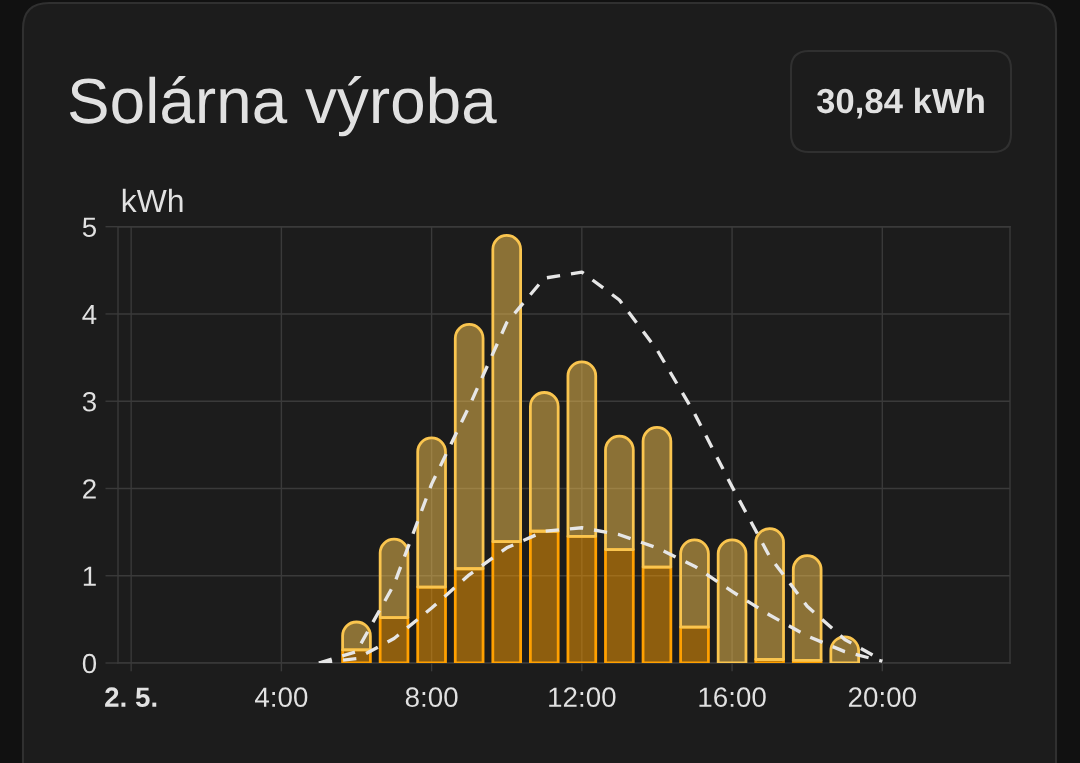 The width and height of the screenshot is (1080, 763). I want to click on y-axis-title: kWh, so click(152, 200).